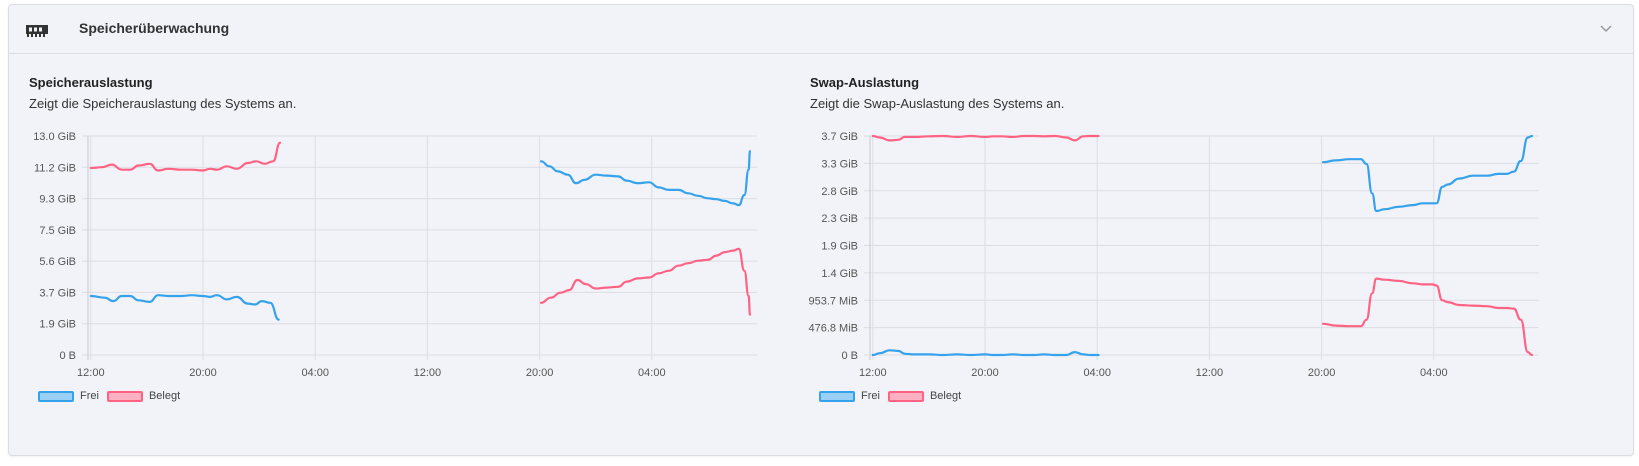 This screenshot has height=466, width=1639. I want to click on y-tick-label: 13.0 GiB, so click(54, 137).